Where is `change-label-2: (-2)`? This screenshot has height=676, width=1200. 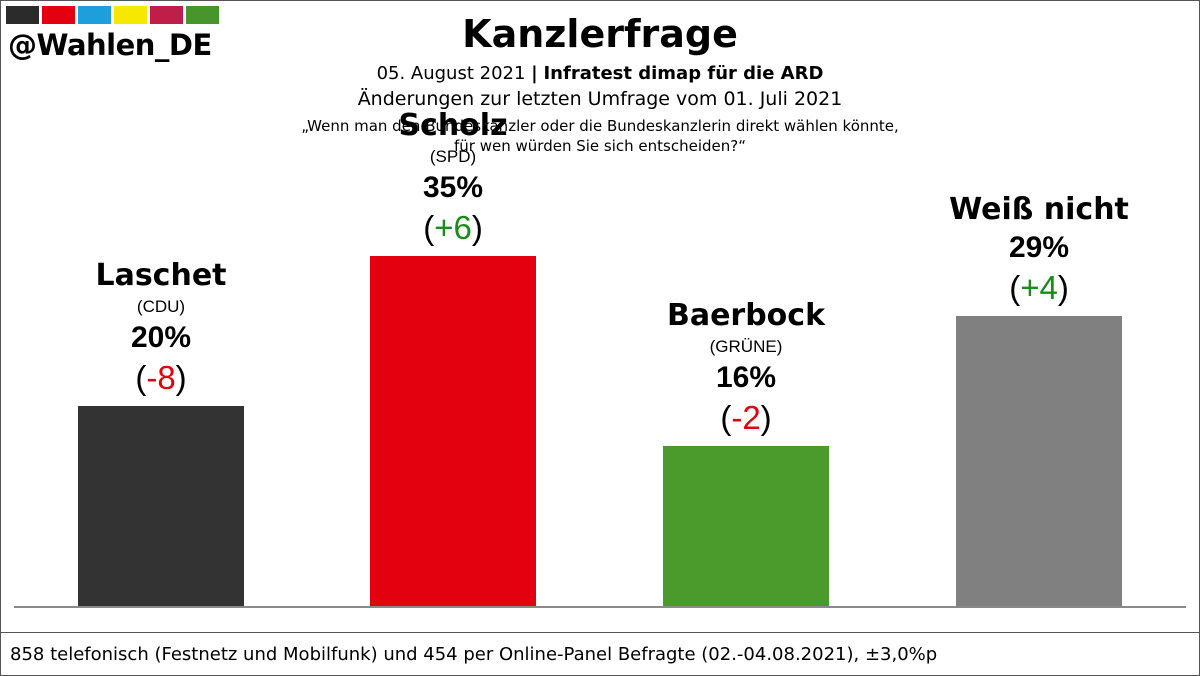
change-label-2: (-2) is located at coordinates (746, 417).